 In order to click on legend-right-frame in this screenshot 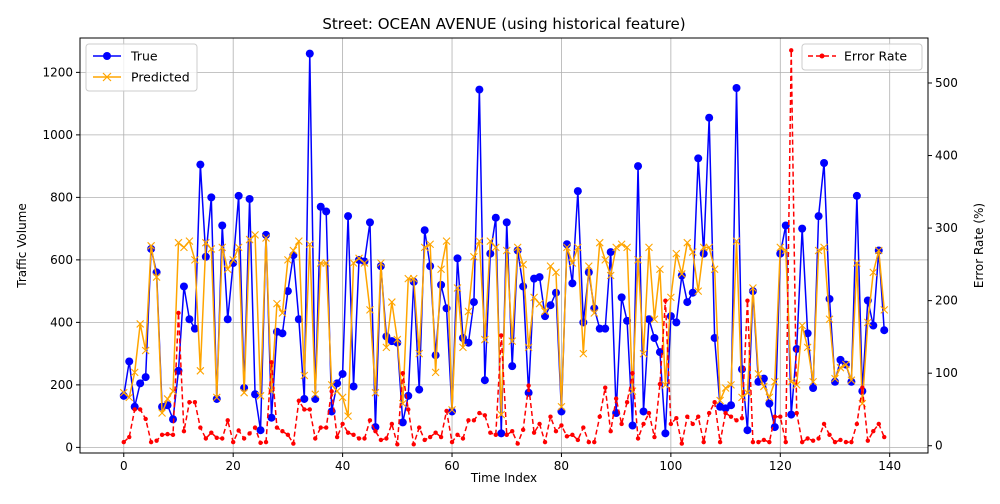, I will do `click(862, 57)`.